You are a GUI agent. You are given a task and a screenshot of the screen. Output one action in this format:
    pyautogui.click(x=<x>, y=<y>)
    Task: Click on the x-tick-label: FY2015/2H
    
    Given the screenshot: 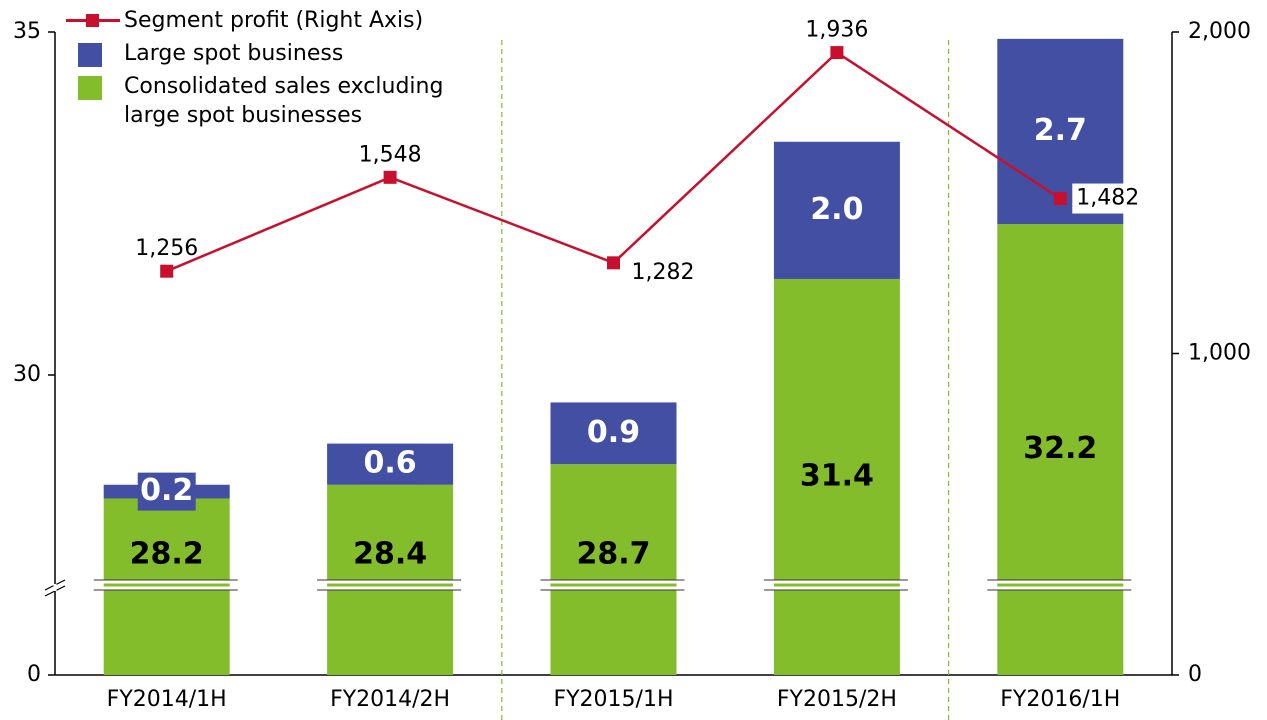 What is the action you would take?
    pyautogui.click(x=837, y=699)
    